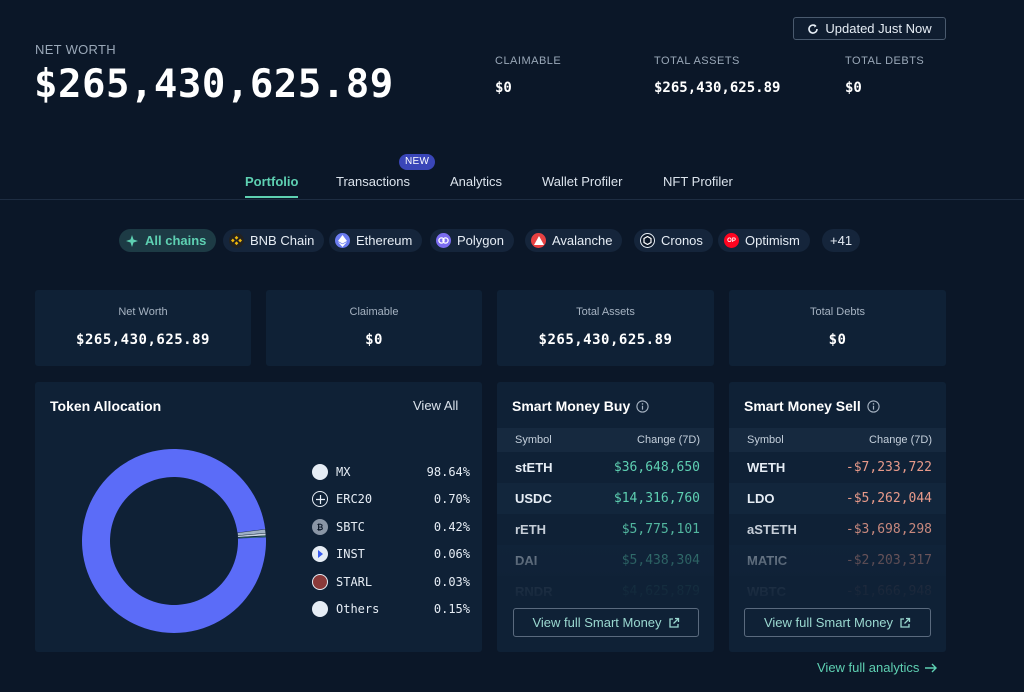 The width and height of the screenshot is (1024, 692). What do you see at coordinates (772, 240) in the screenshot?
I see `chain-label: Optimism` at bounding box center [772, 240].